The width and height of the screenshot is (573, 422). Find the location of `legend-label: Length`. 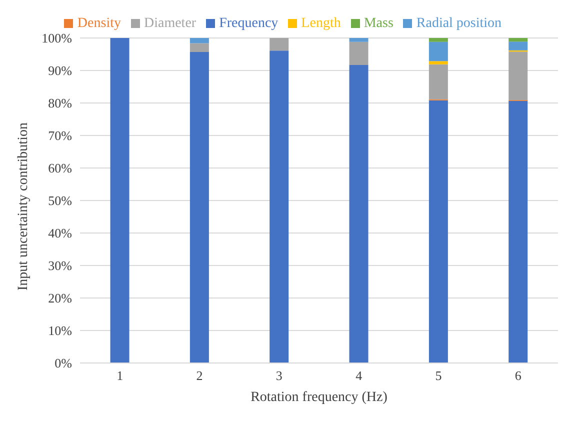

legend-label: Length is located at coordinates (321, 23).